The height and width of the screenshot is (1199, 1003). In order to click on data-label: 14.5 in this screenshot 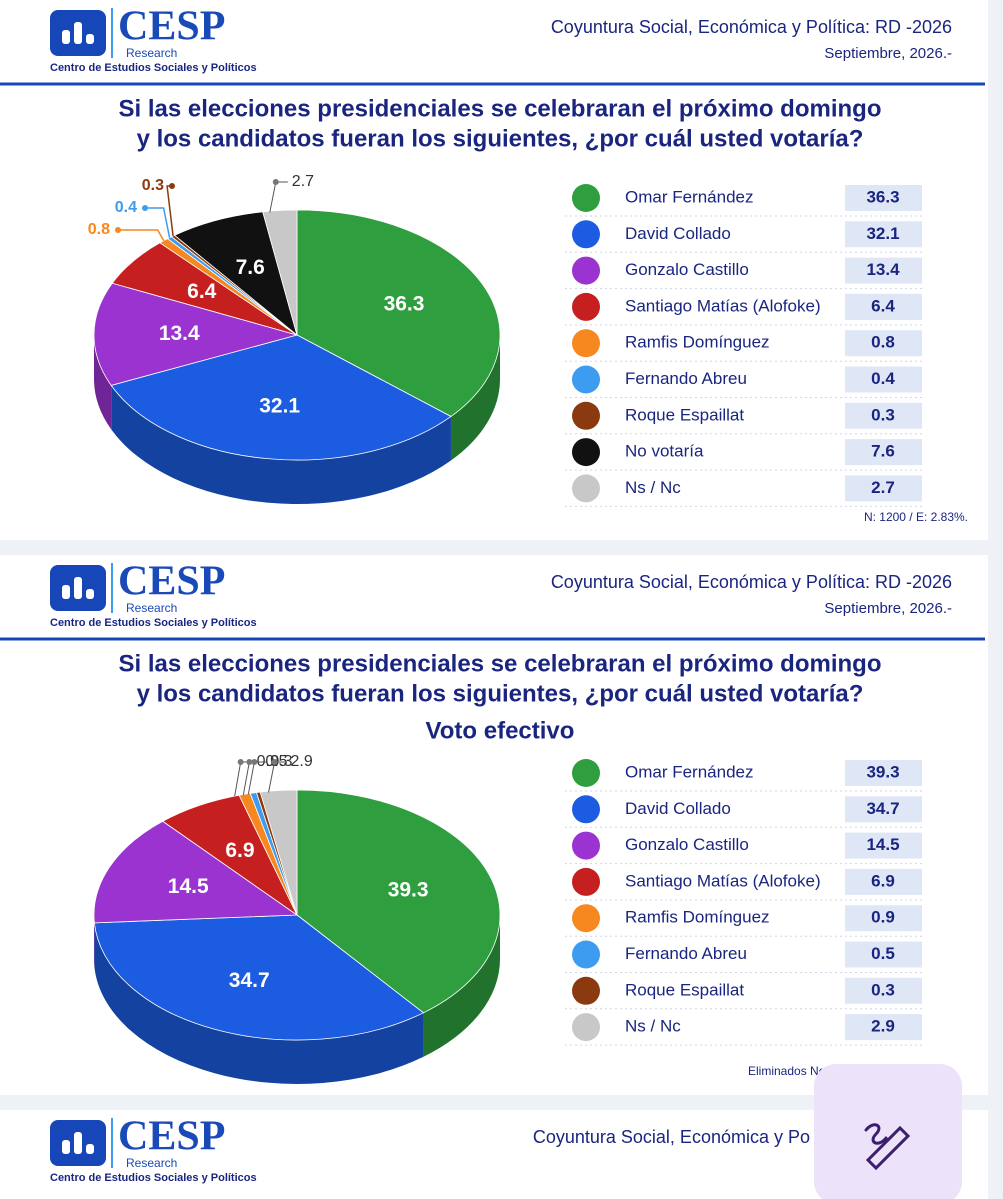, I will do `click(188, 886)`.